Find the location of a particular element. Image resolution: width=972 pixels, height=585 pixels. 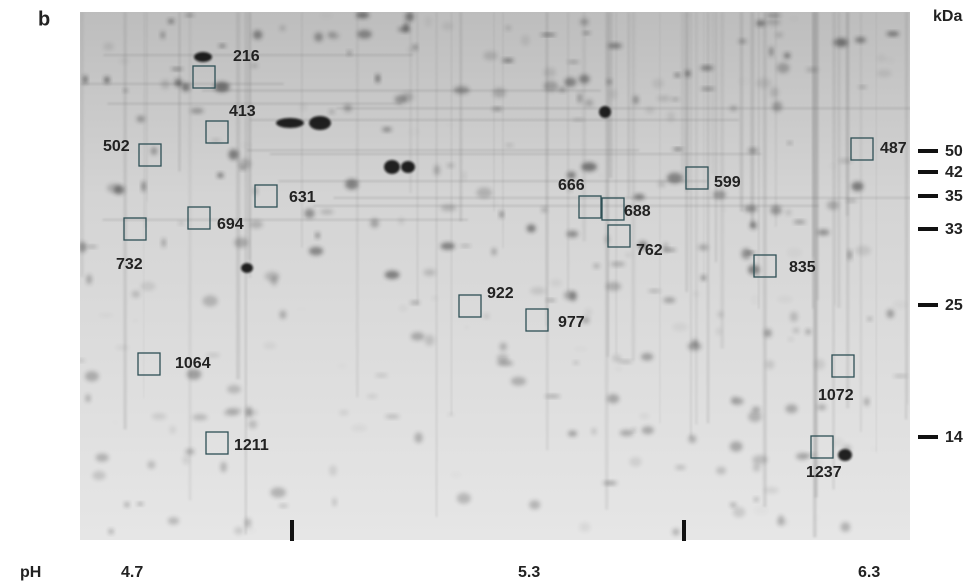

spot-label: 977 is located at coordinates (571, 322).